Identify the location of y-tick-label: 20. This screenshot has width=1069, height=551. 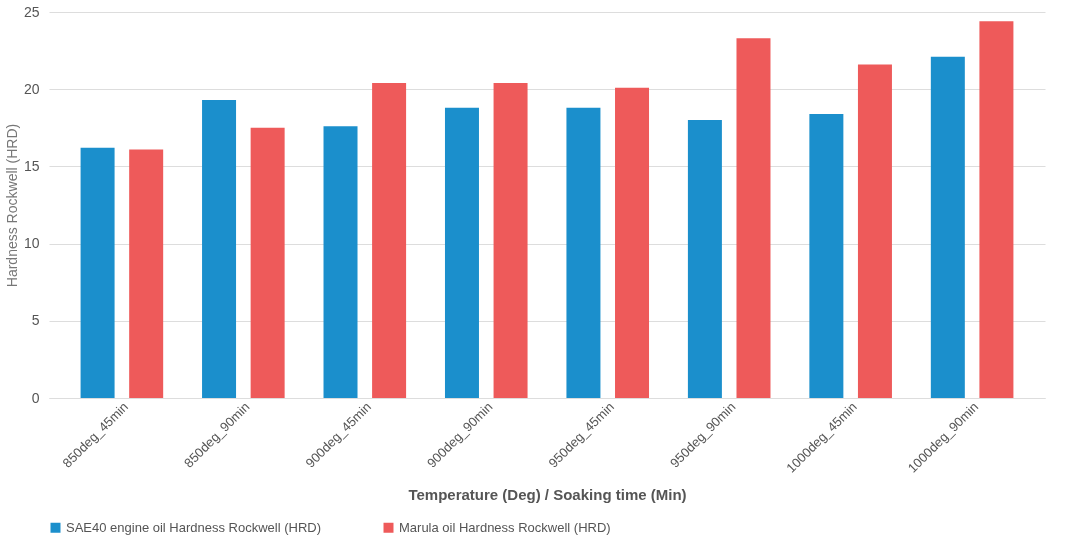
(31, 88).